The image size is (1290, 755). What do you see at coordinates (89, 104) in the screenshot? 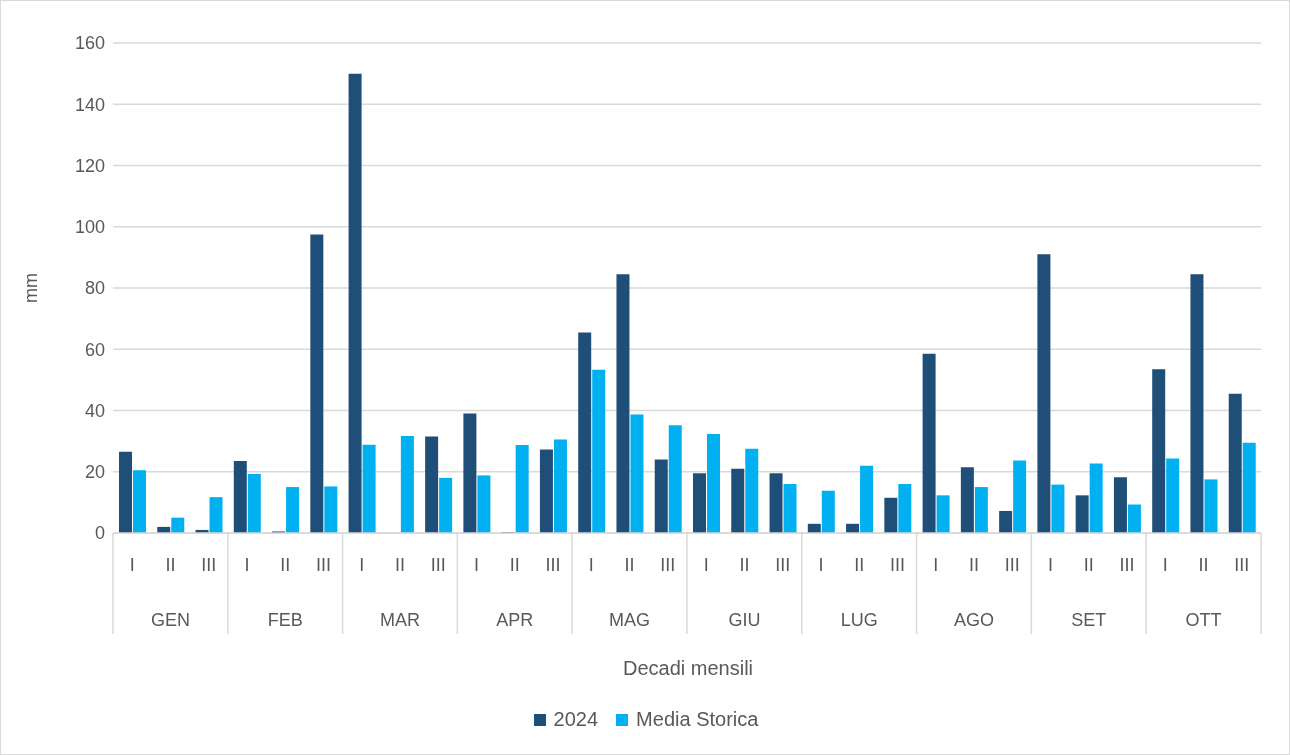
I see `y-tick-label: 140` at bounding box center [89, 104].